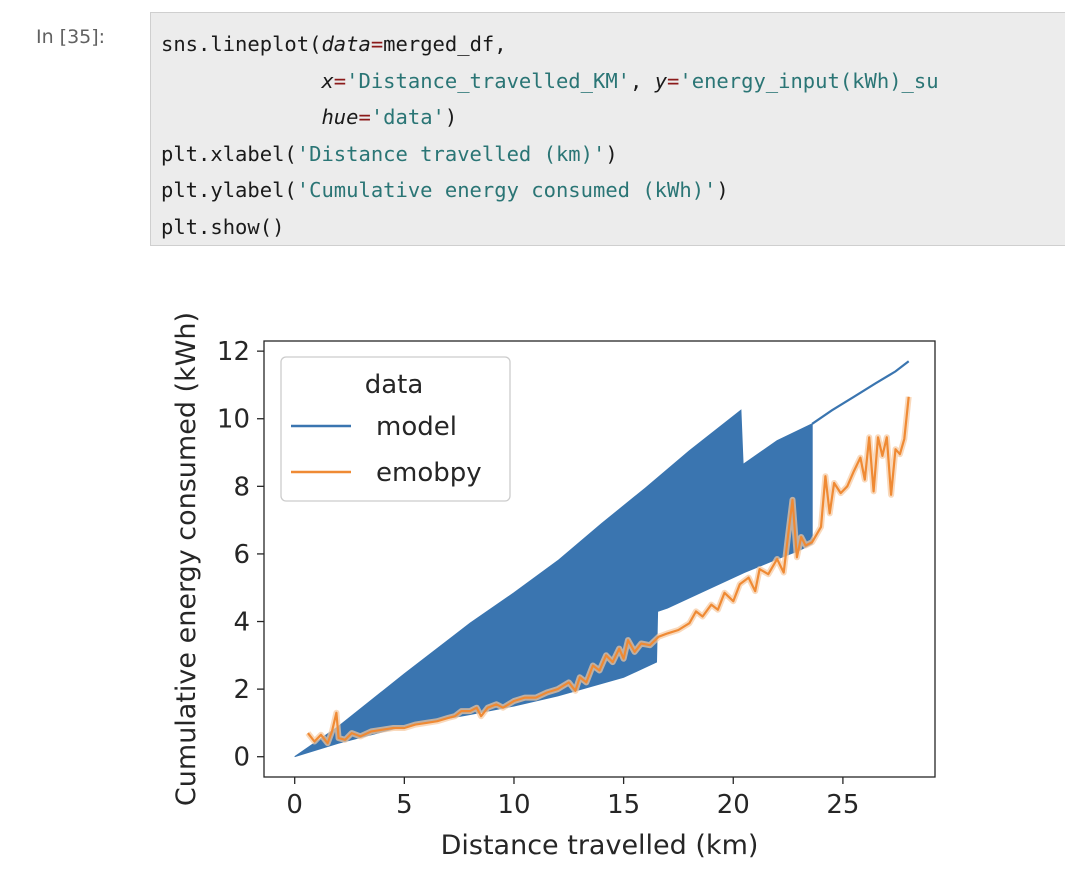  What do you see at coordinates (394, 385) in the screenshot?
I see `legend-title: data` at bounding box center [394, 385].